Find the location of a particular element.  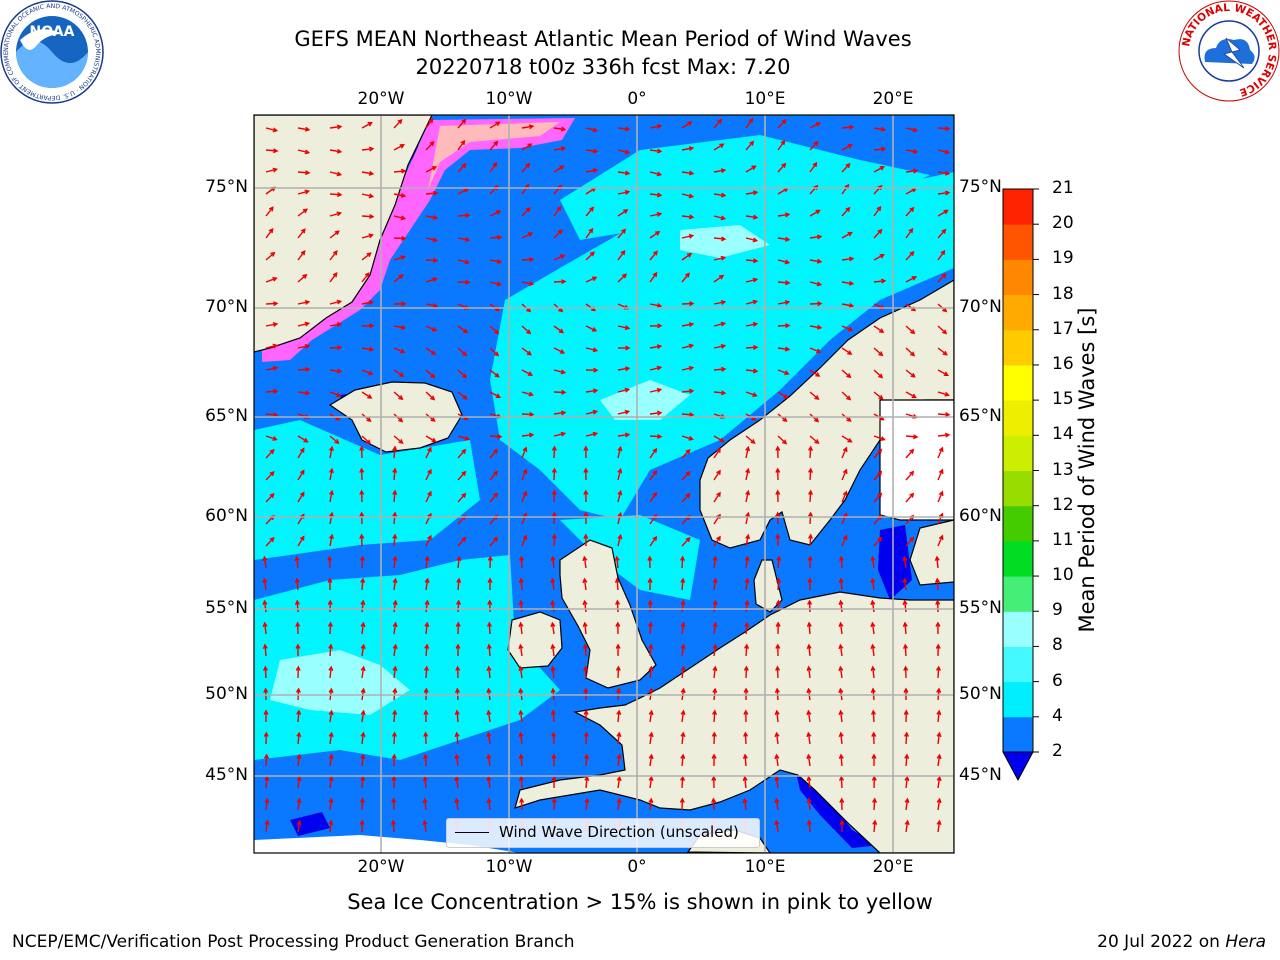

colorbar-ticks is located at coordinates (1036, 470).